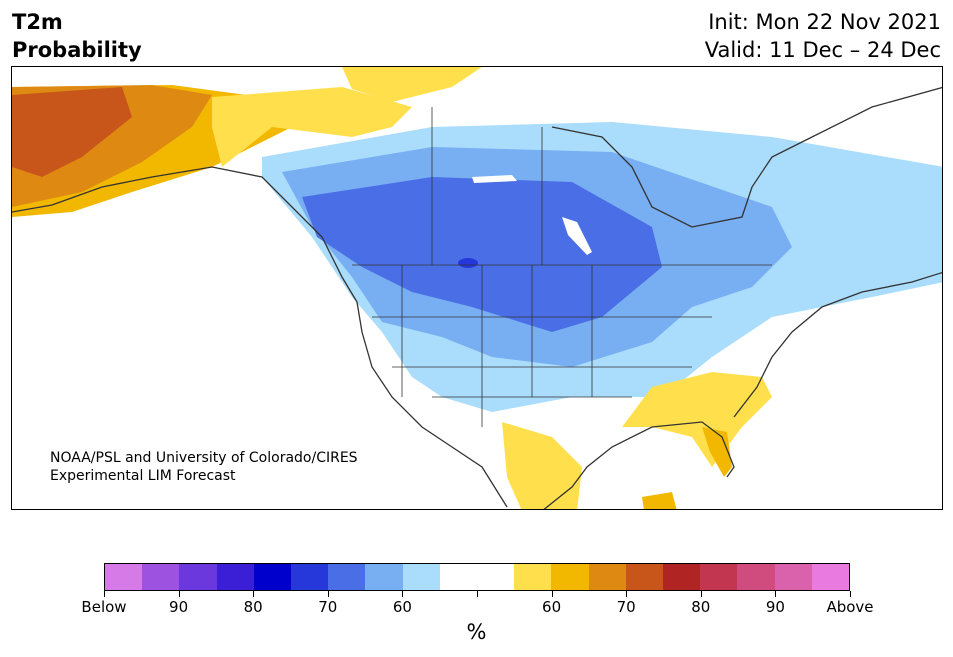  I want to click on valid-range: Valid: 11 Dec – 24 Dec, so click(822, 50).